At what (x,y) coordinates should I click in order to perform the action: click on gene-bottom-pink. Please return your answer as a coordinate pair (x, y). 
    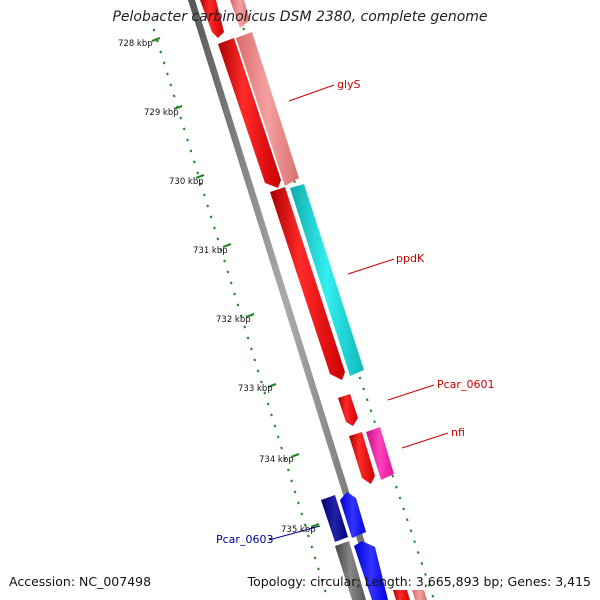
    Looking at the image, I should click on (419, 595).